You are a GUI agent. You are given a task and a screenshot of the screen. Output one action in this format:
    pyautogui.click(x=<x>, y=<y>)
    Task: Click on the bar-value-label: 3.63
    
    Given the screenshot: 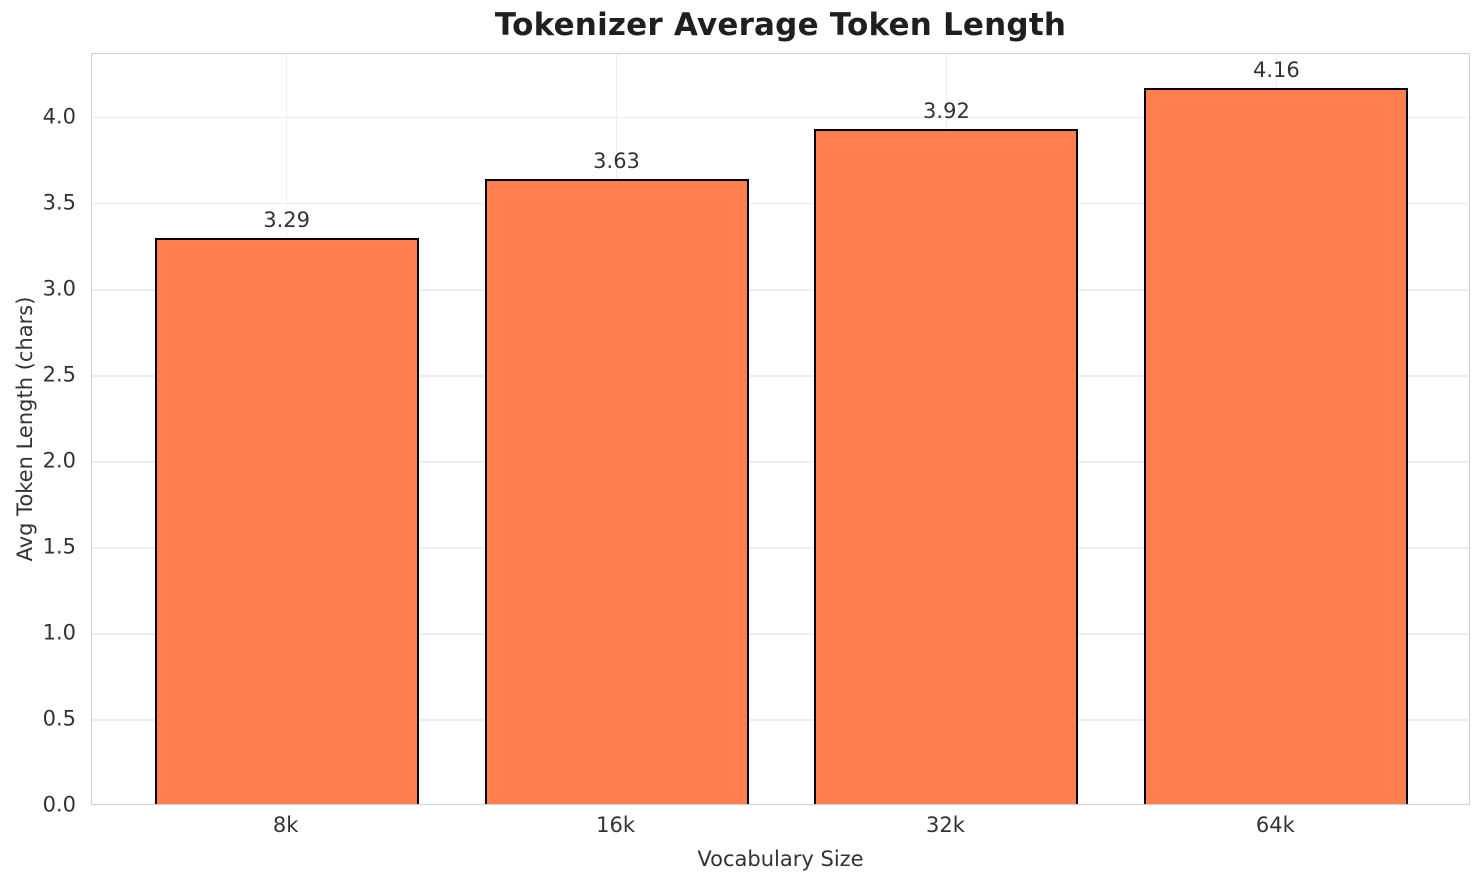 What is the action you would take?
    pyautogui.click(x=616, y=161)
    